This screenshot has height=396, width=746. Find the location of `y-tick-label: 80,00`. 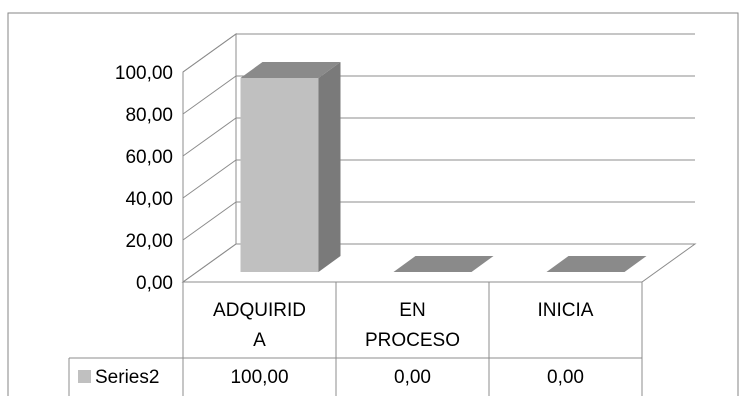

y-tick-label: 80,00 is located at coordinates (149, 115).